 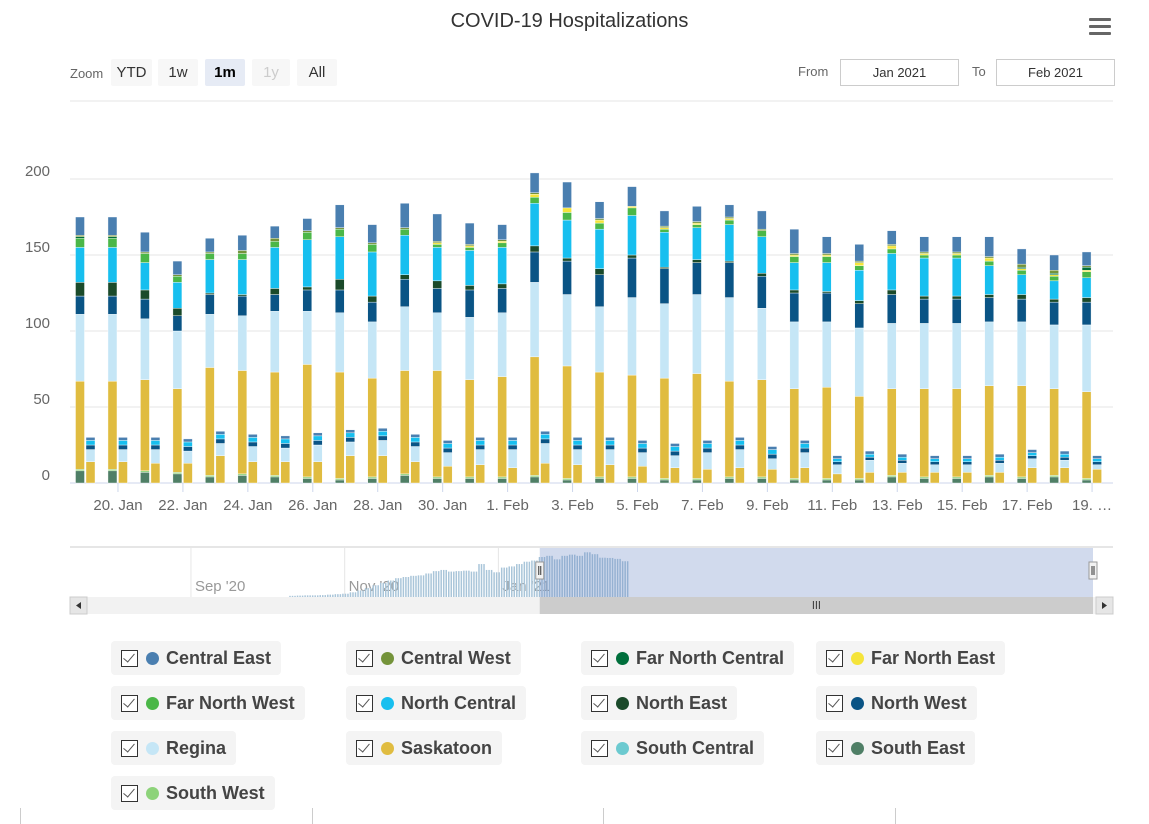 I want to click on legend-item-central-west: Central West, so click(x=433, y=658).